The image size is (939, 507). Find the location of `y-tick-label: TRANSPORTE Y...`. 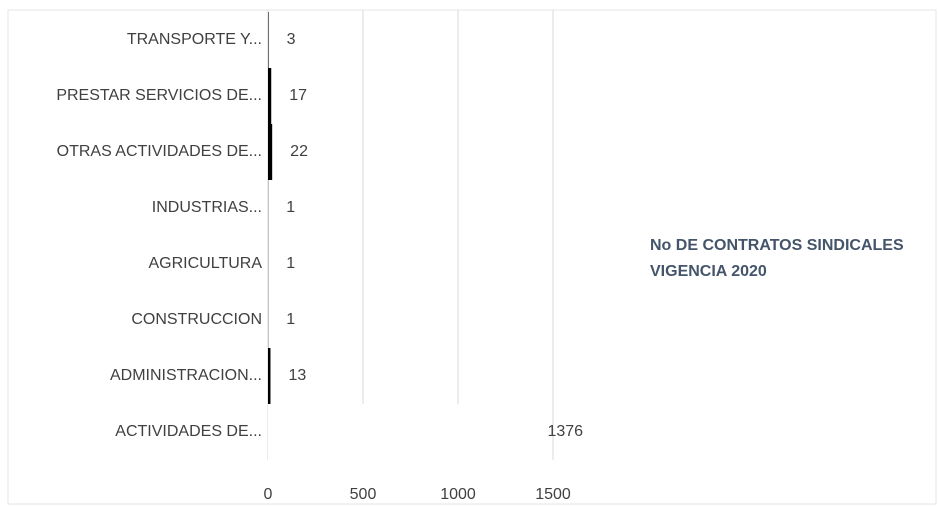

y-tick-label: TRANSPORTE Y... is located at coordinates (194, 39).